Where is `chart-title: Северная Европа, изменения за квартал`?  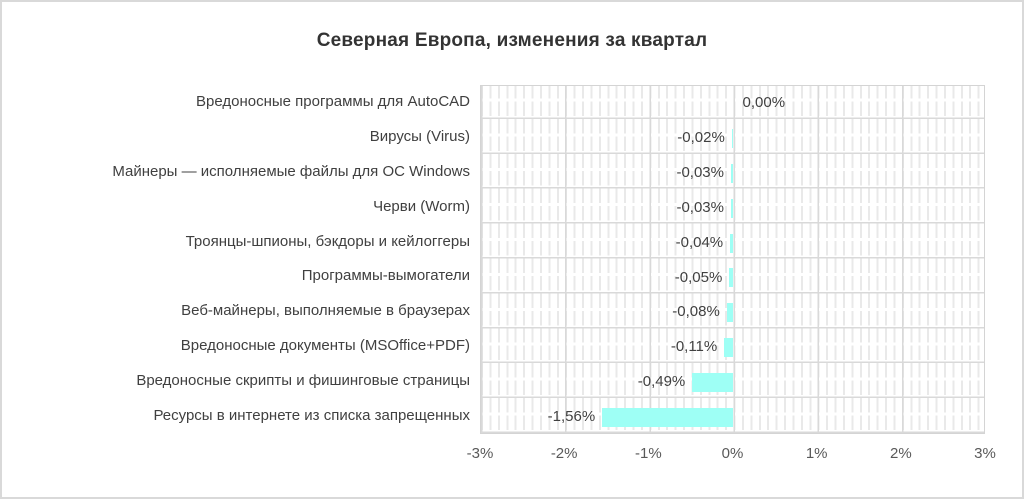 chart-title: Северная Европа, изменения за квартал is located at coordinates (512, 40).